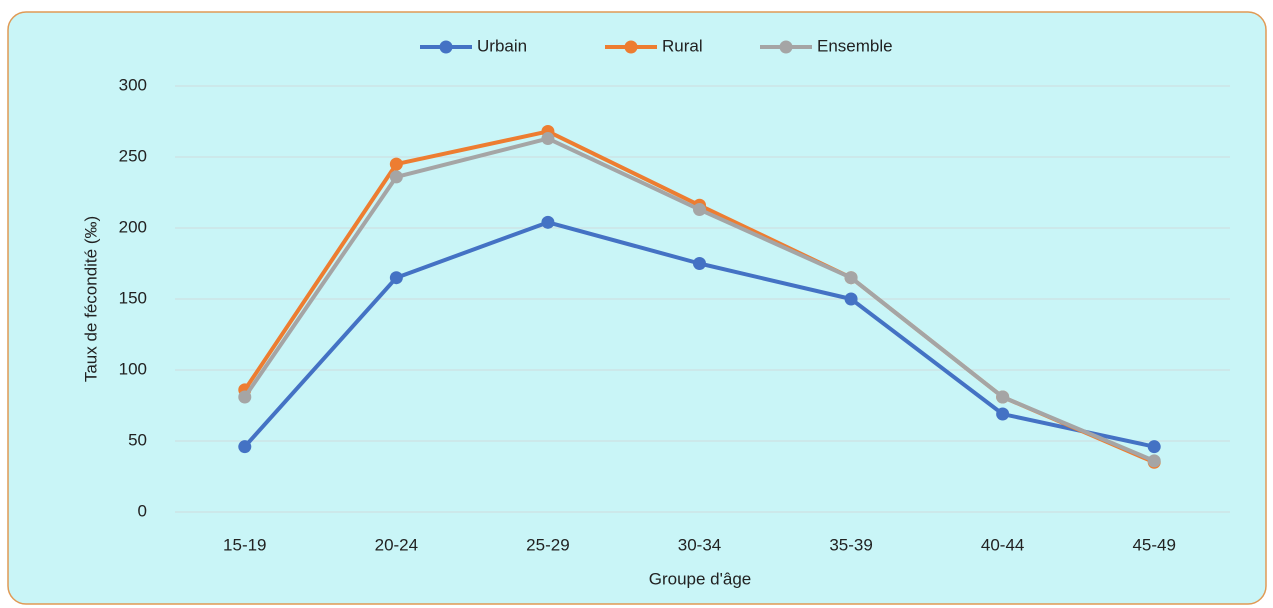 This screenshot has height=608, width=1273. What do you see at coordinates (850, 544) in the screenshot?
I see `x-tick-label: 35-39` at bounding box center [850, 544].